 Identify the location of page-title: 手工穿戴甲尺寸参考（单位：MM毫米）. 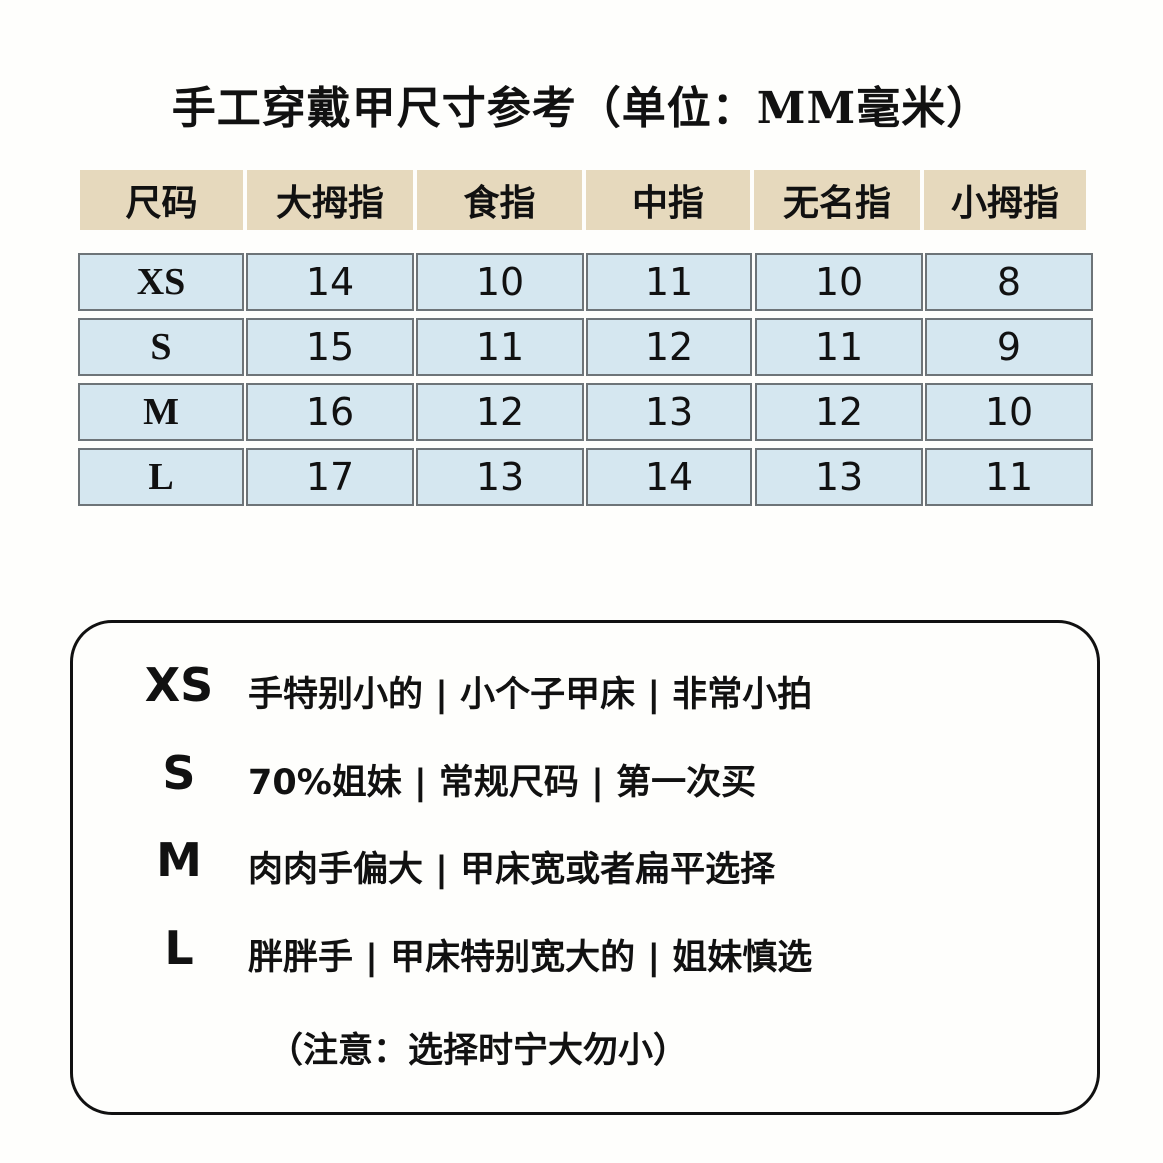
(581, 108).